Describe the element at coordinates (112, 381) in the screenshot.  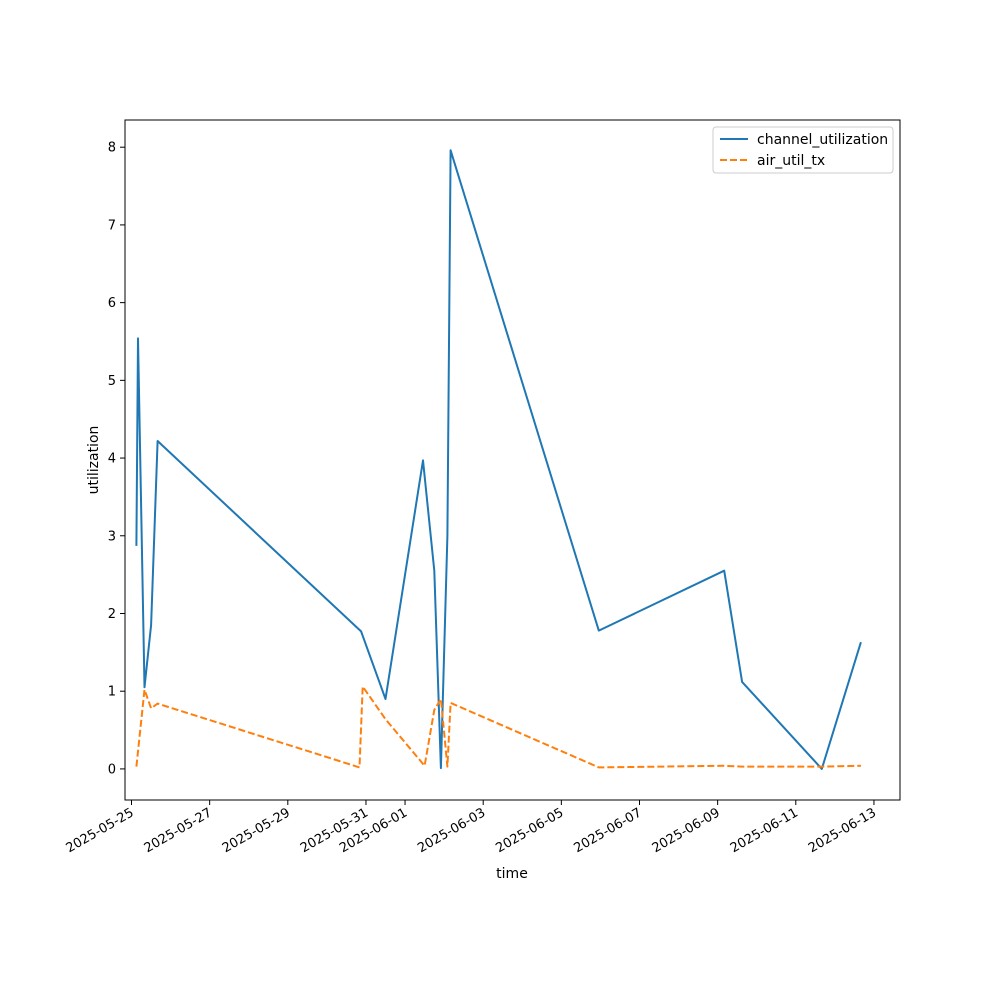
I see `y-tick-label: 5` at that location.